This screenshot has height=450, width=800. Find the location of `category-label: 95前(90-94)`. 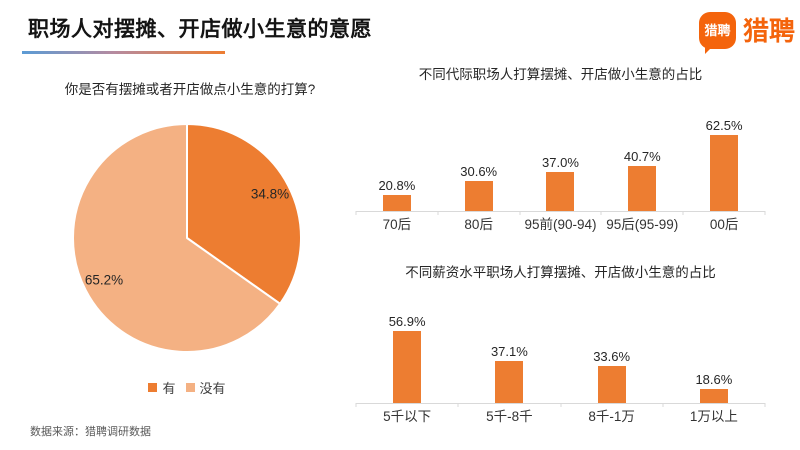

category-label: 95前(90-94) is located at coordinates (560, 224).